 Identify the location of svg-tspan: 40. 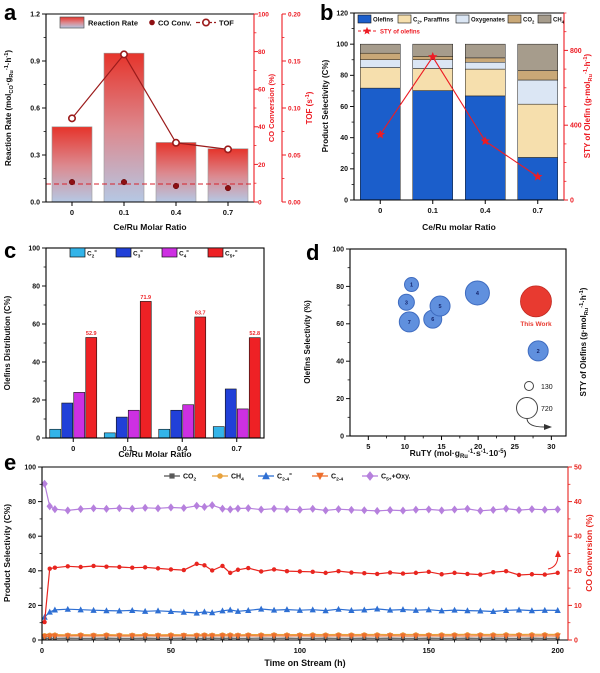
(262, 127).